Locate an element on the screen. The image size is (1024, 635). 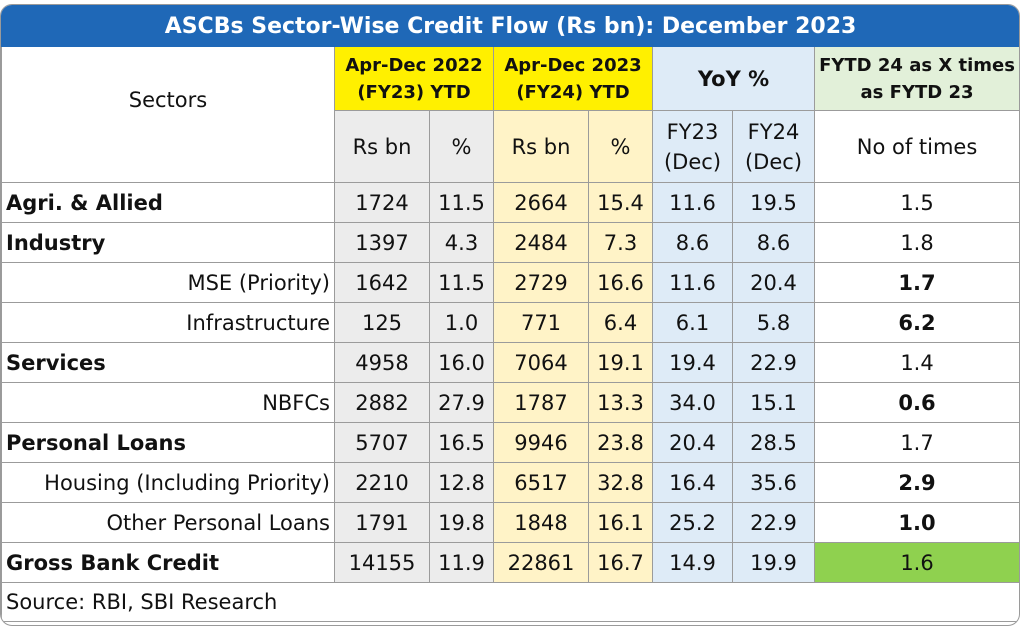
fy24-dec-header-line2: (Dec) is located at coordinates (773, 161).